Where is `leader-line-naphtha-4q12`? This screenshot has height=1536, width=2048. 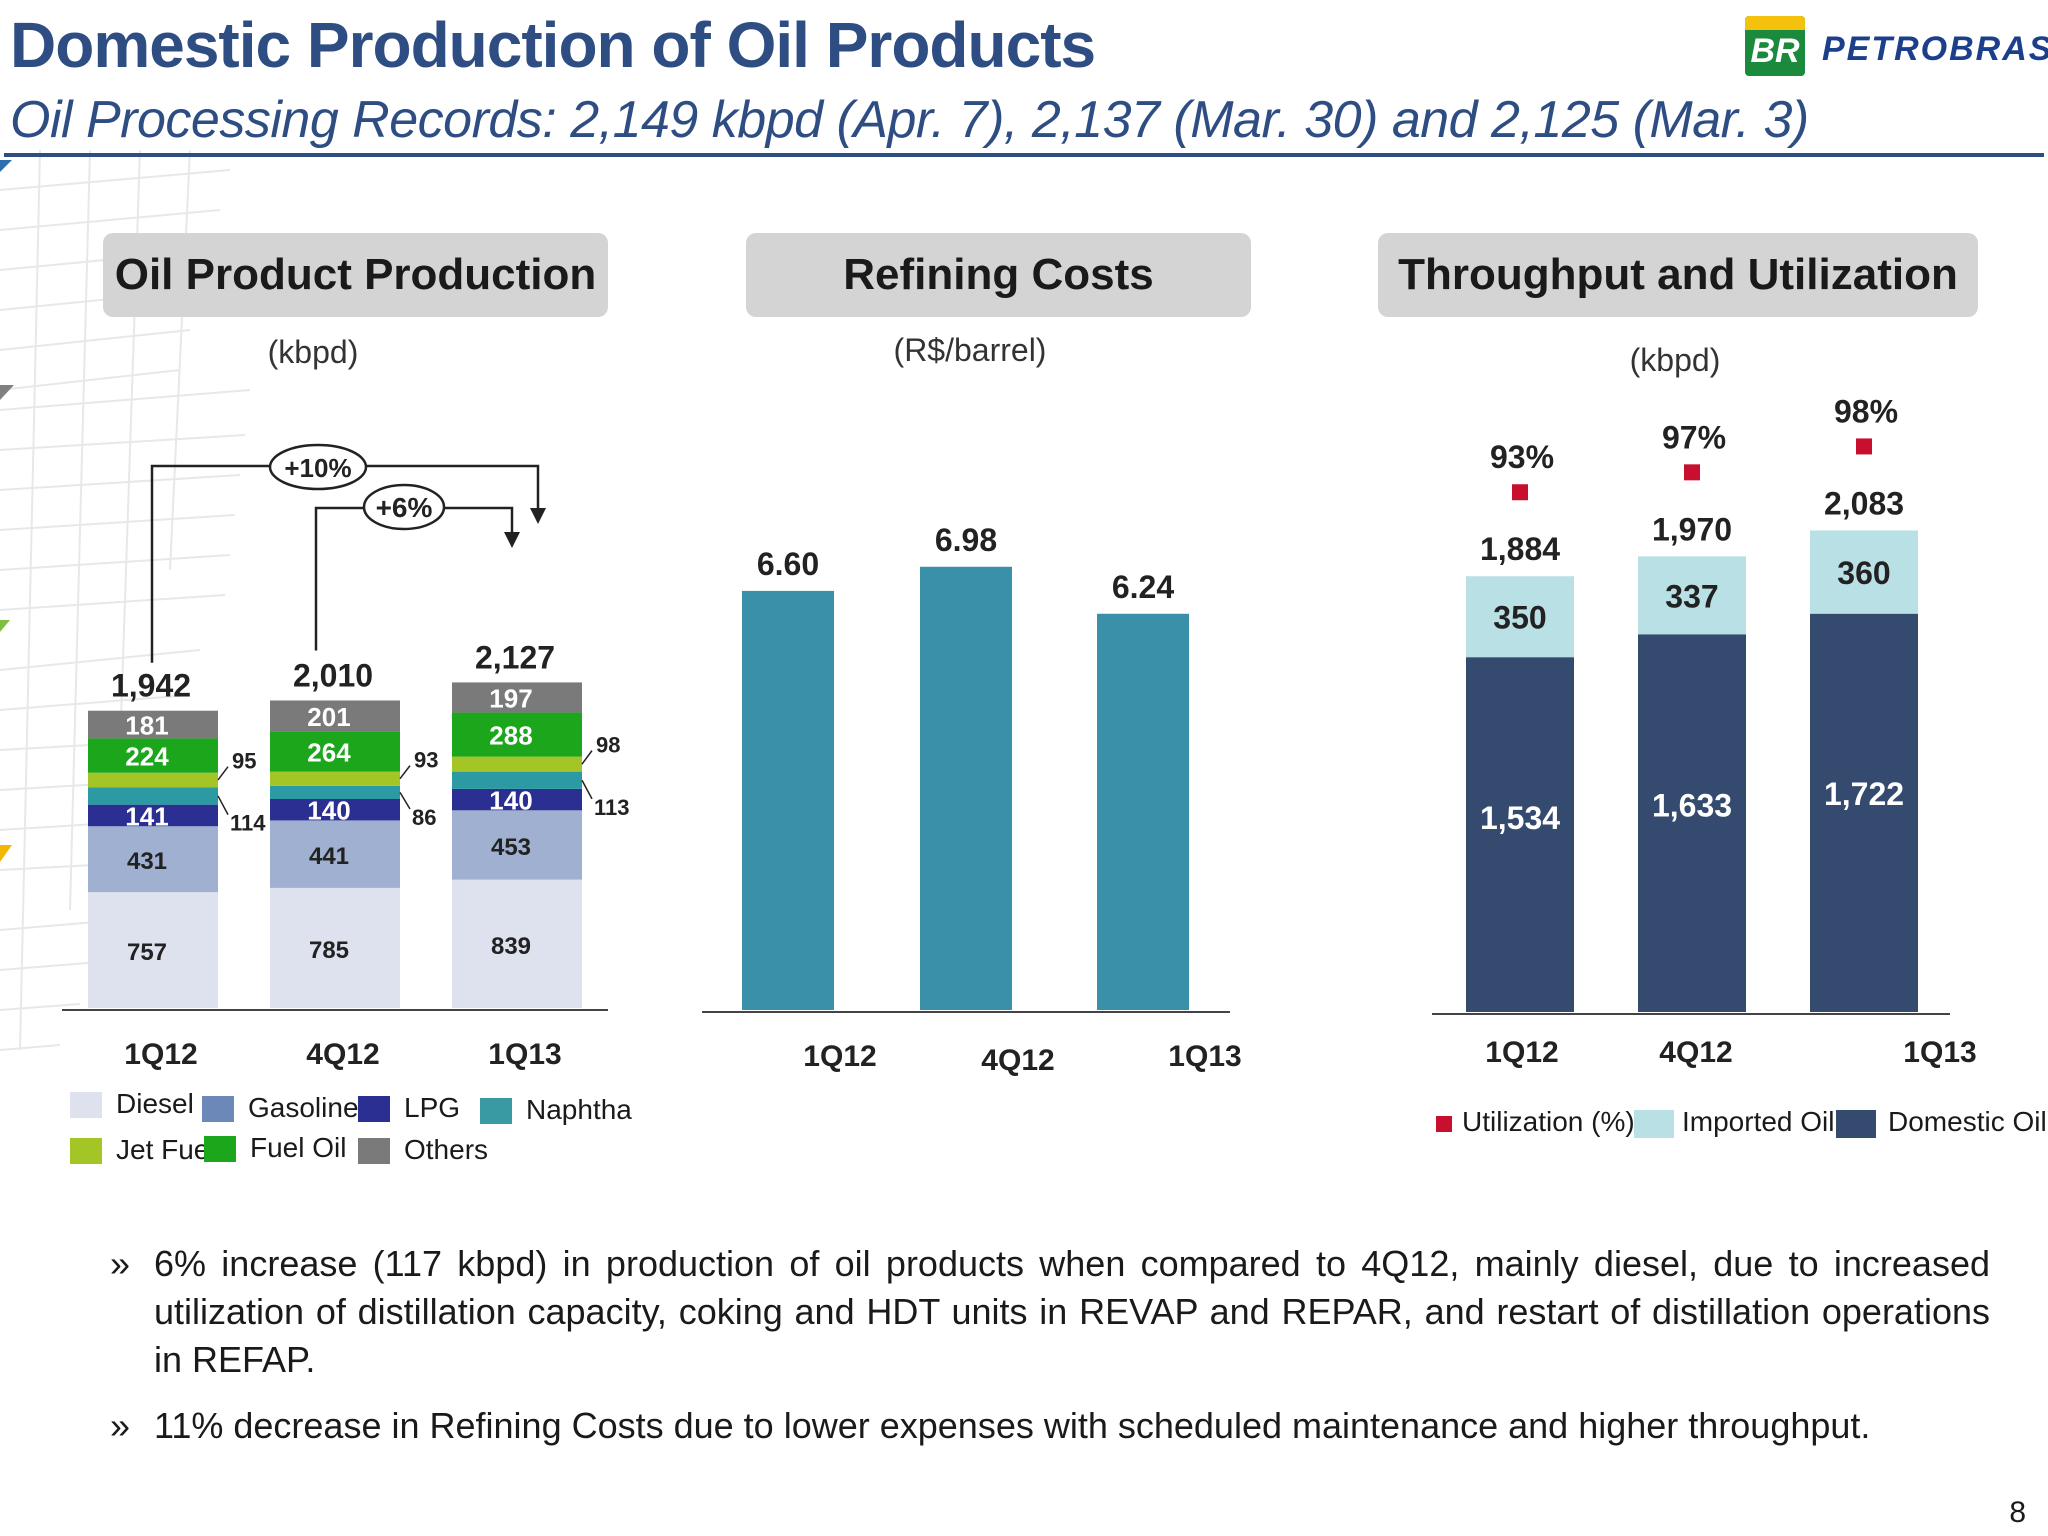 leader-line-naphtha-4q12 is located at coordinates (405, 801).